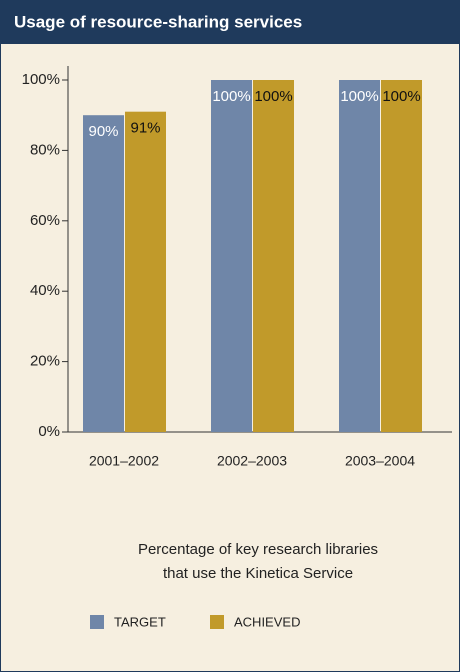 The height and width of the screenshot is (672, 460). Describe the element at coordinates (145, 128) in the screenshot. I see `data-label: 91%` at that location.